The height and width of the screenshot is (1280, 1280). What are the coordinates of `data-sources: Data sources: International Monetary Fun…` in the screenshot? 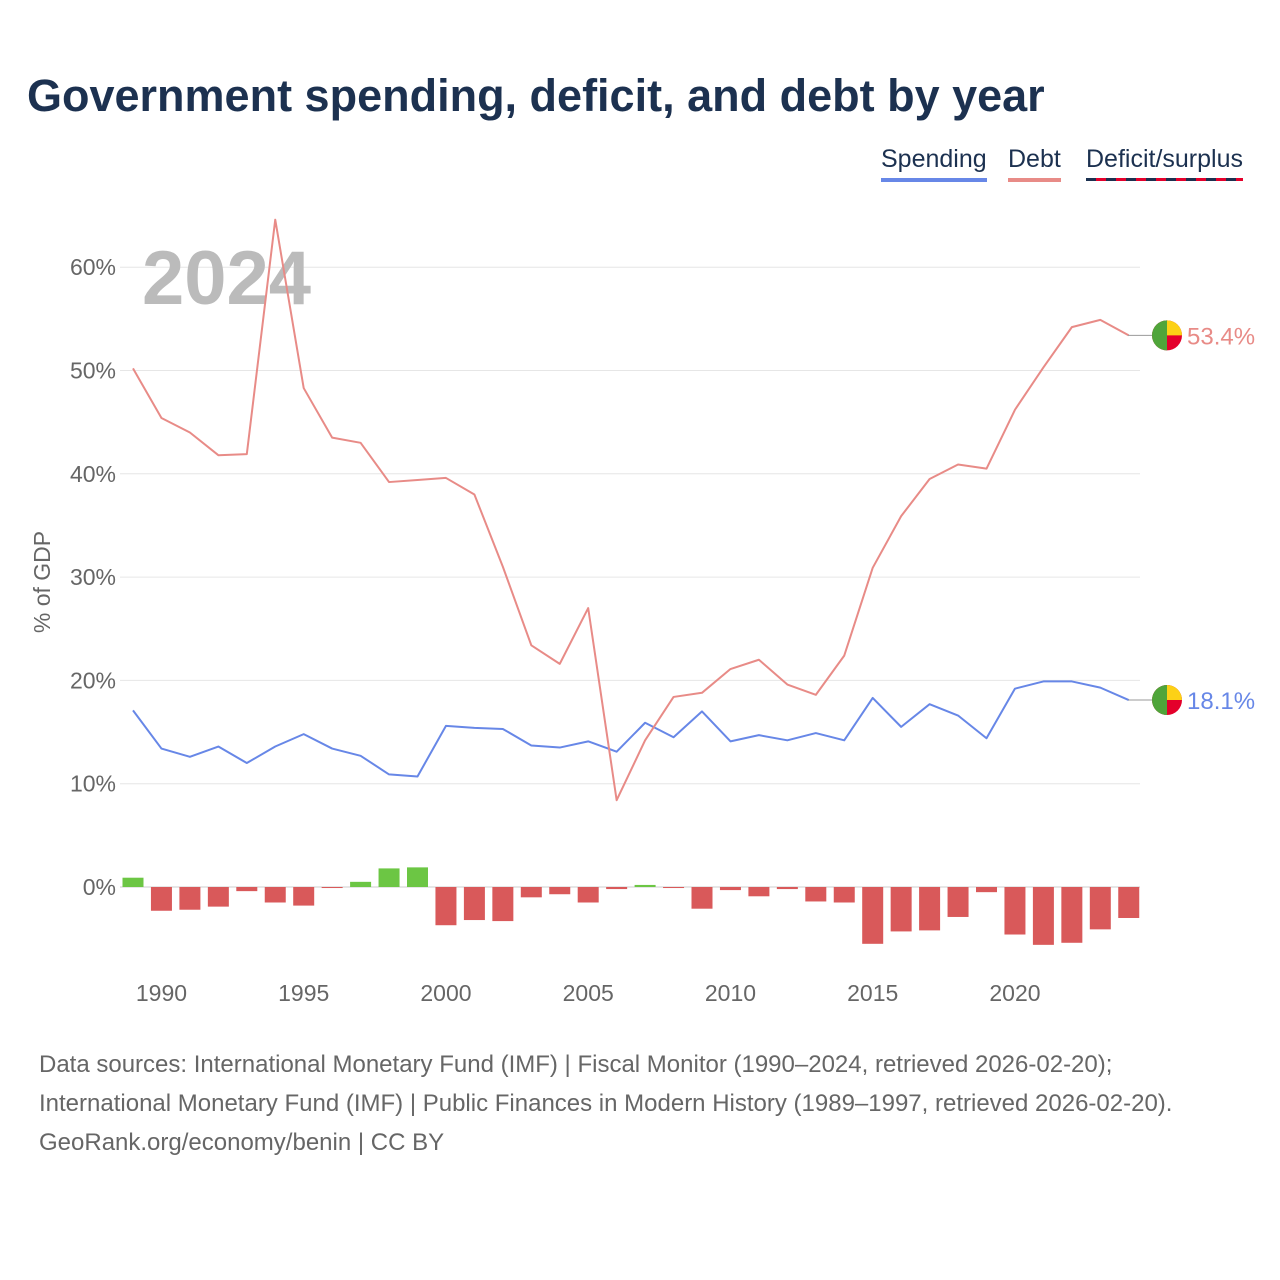 It's located at (606, 1084).